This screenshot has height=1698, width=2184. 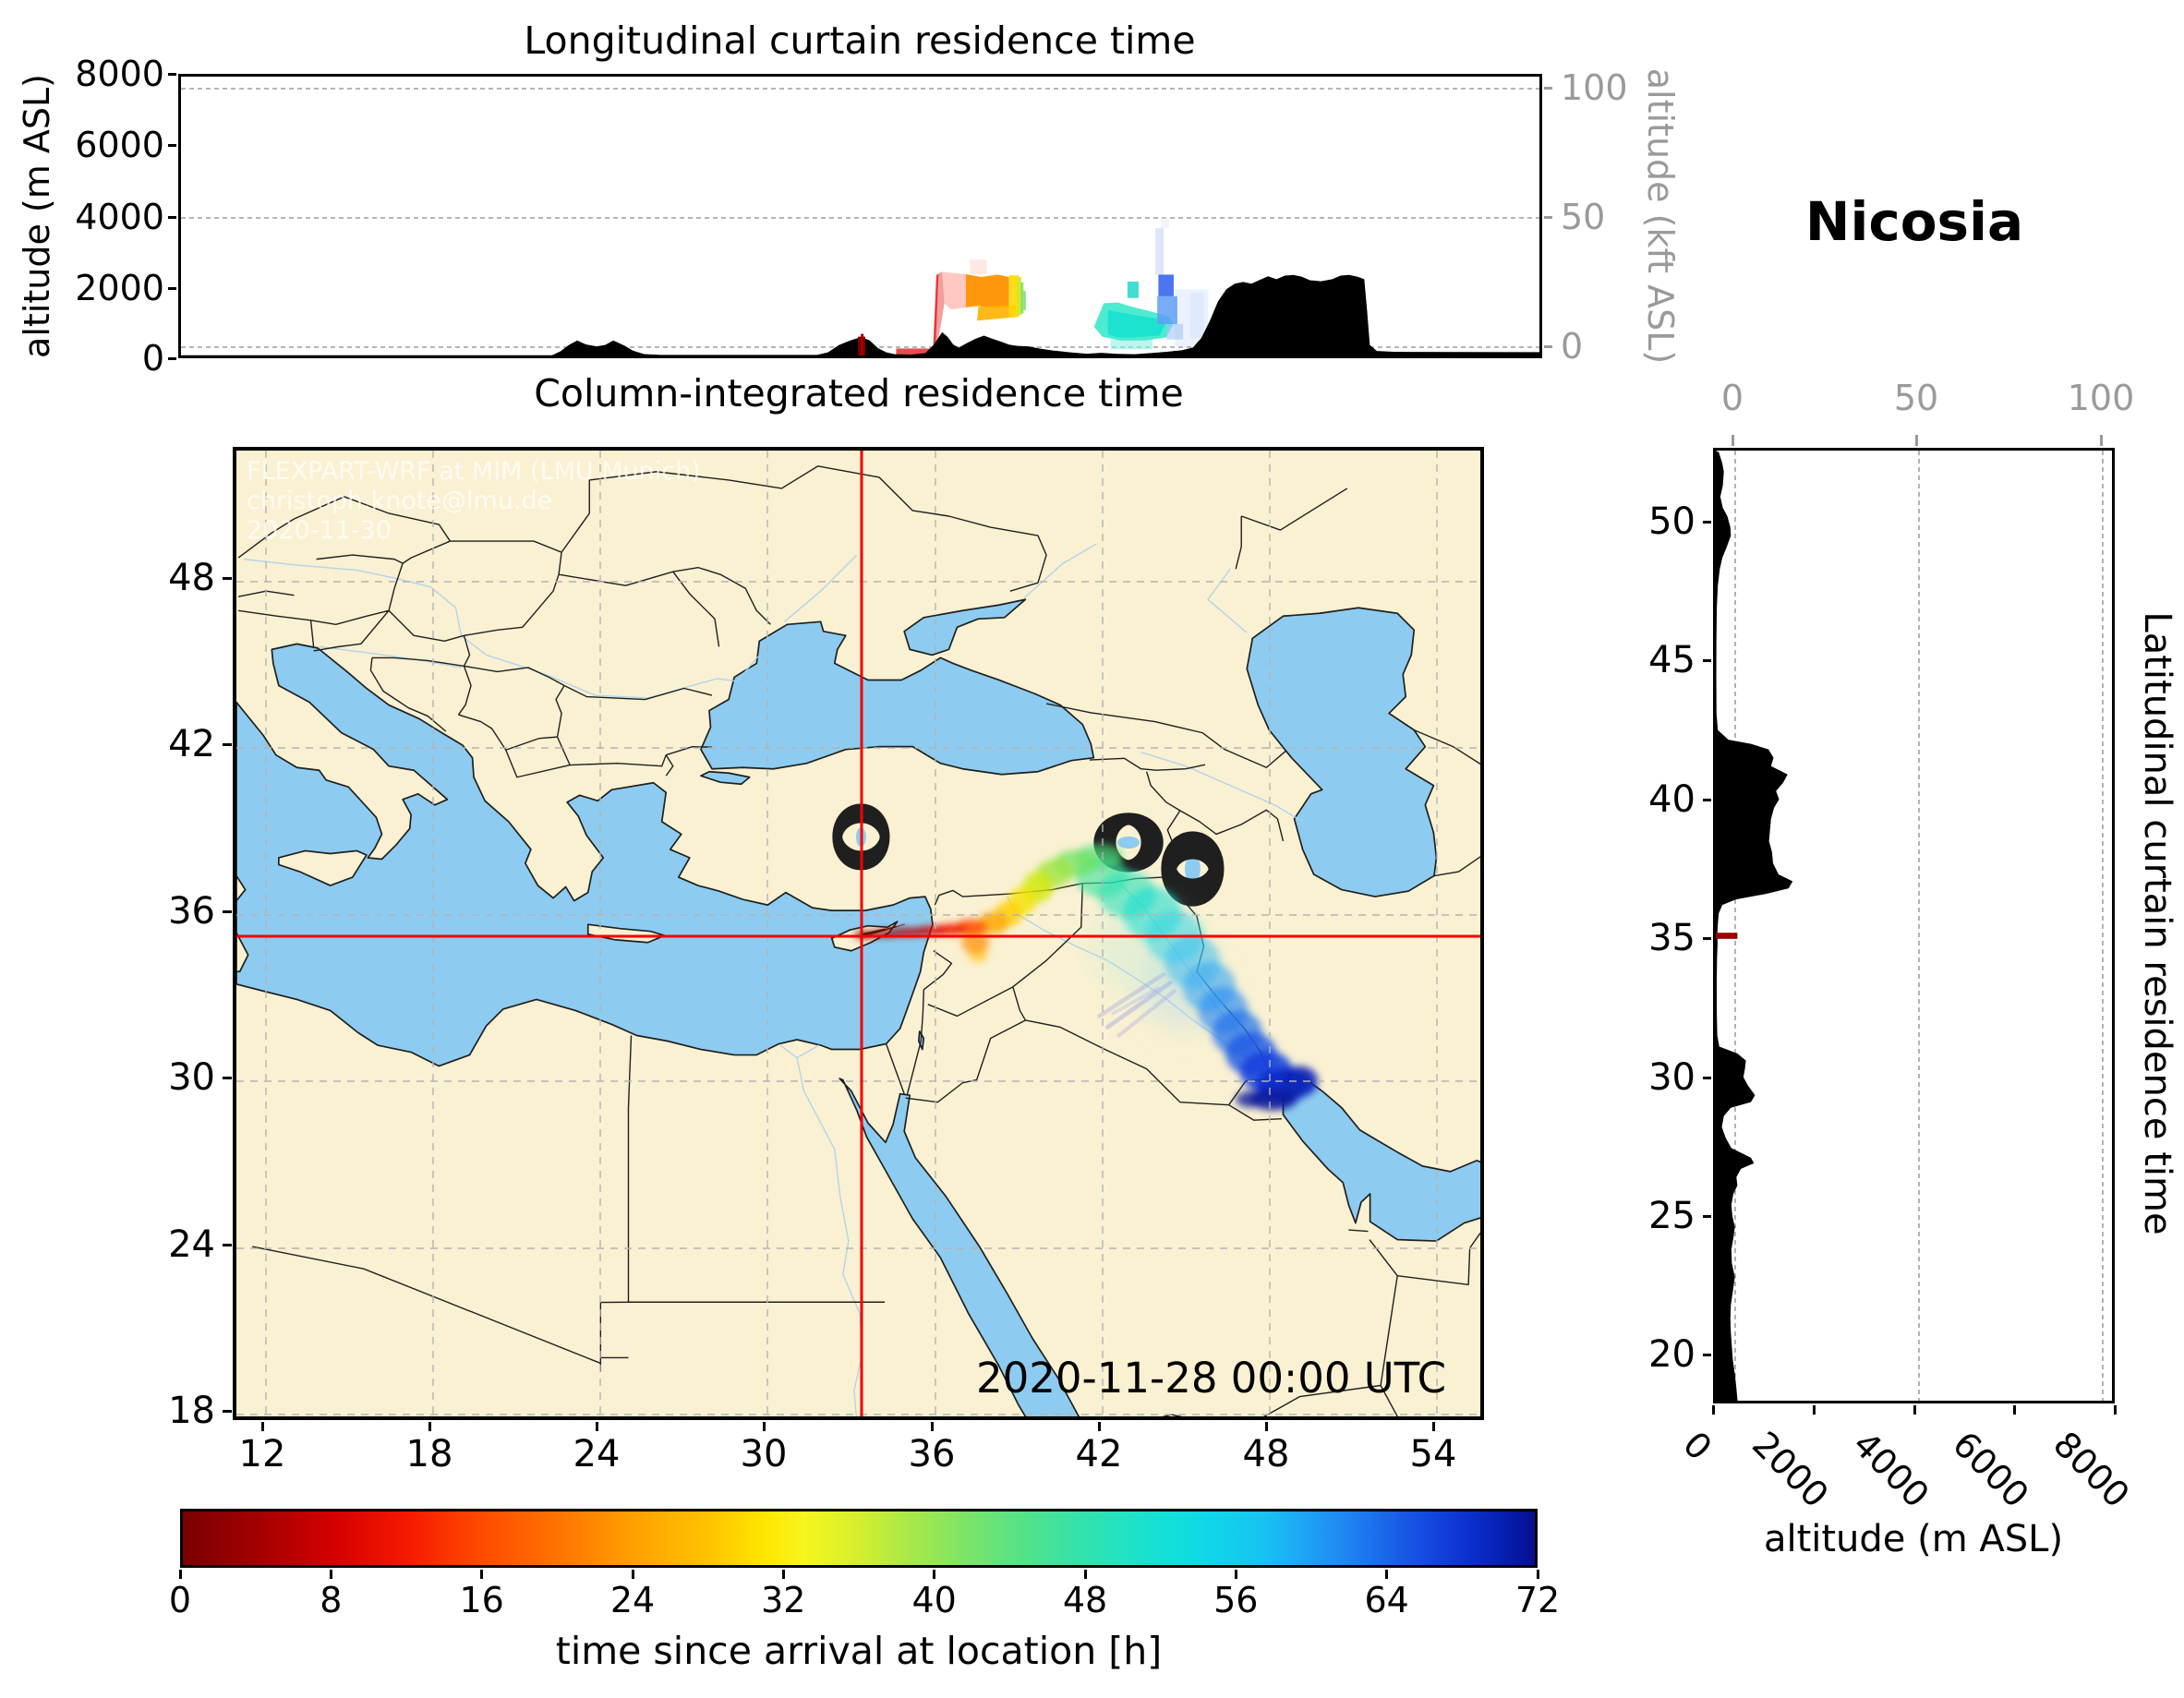 I want to click on right-xlabel: altitude (m ASL), so click(x=1913, y=1539).